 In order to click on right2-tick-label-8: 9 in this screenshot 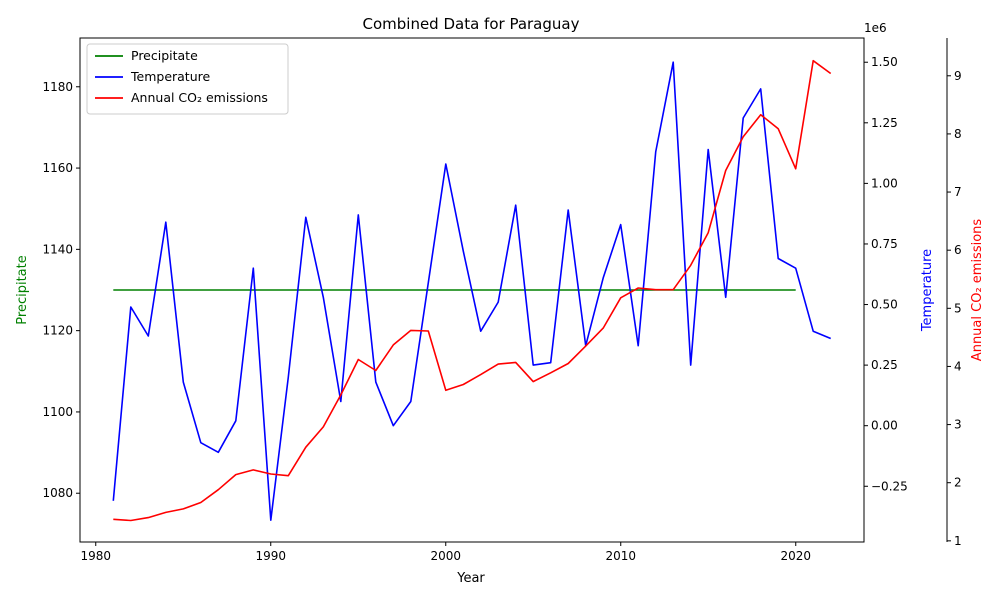, I will do `click(958, 76)`.